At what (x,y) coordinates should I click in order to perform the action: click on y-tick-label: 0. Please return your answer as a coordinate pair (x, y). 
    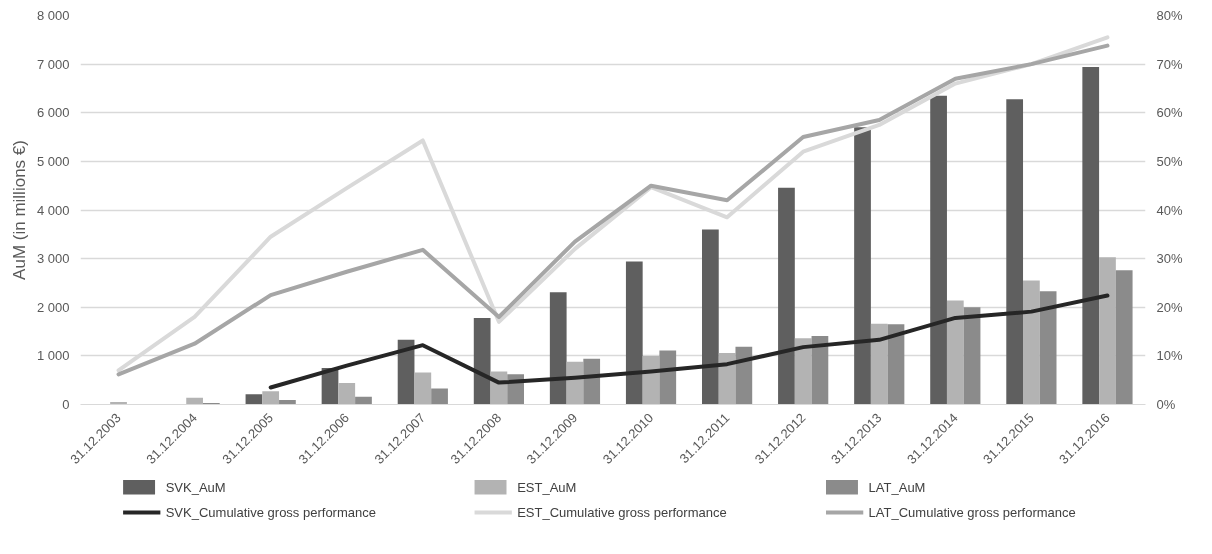
    Looking at the image, I should click on (66, 404).